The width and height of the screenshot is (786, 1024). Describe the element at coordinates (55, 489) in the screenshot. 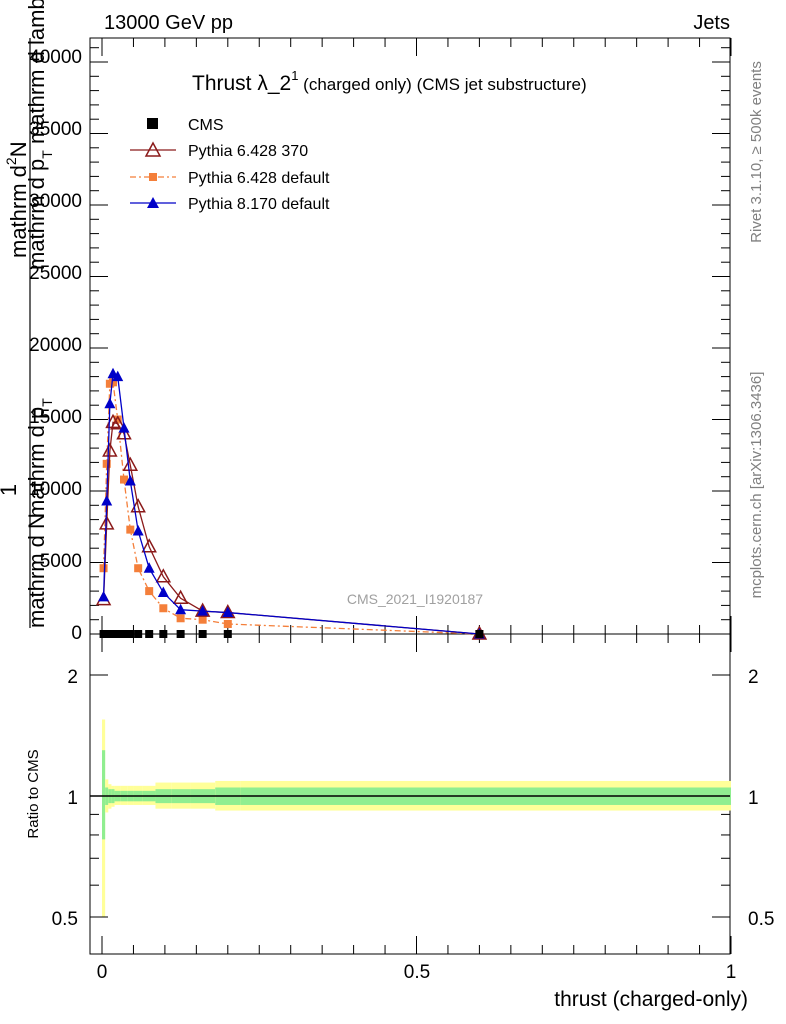

I see `main-ytick-label: 10000` at that location.